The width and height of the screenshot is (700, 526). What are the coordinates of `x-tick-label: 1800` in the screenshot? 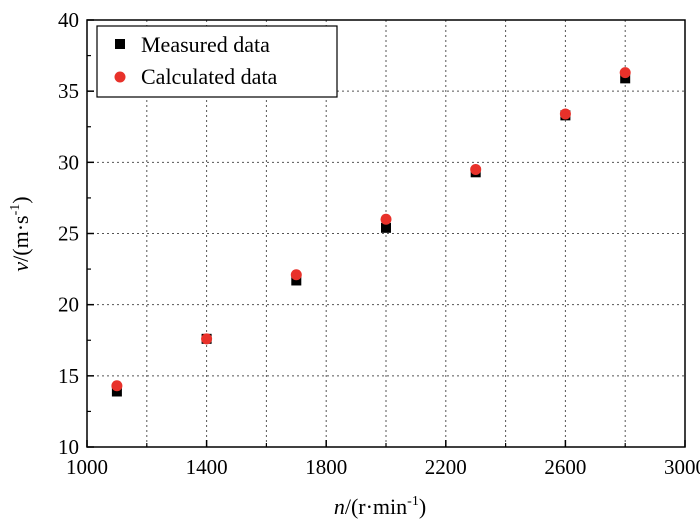 It's located at (326, 467).